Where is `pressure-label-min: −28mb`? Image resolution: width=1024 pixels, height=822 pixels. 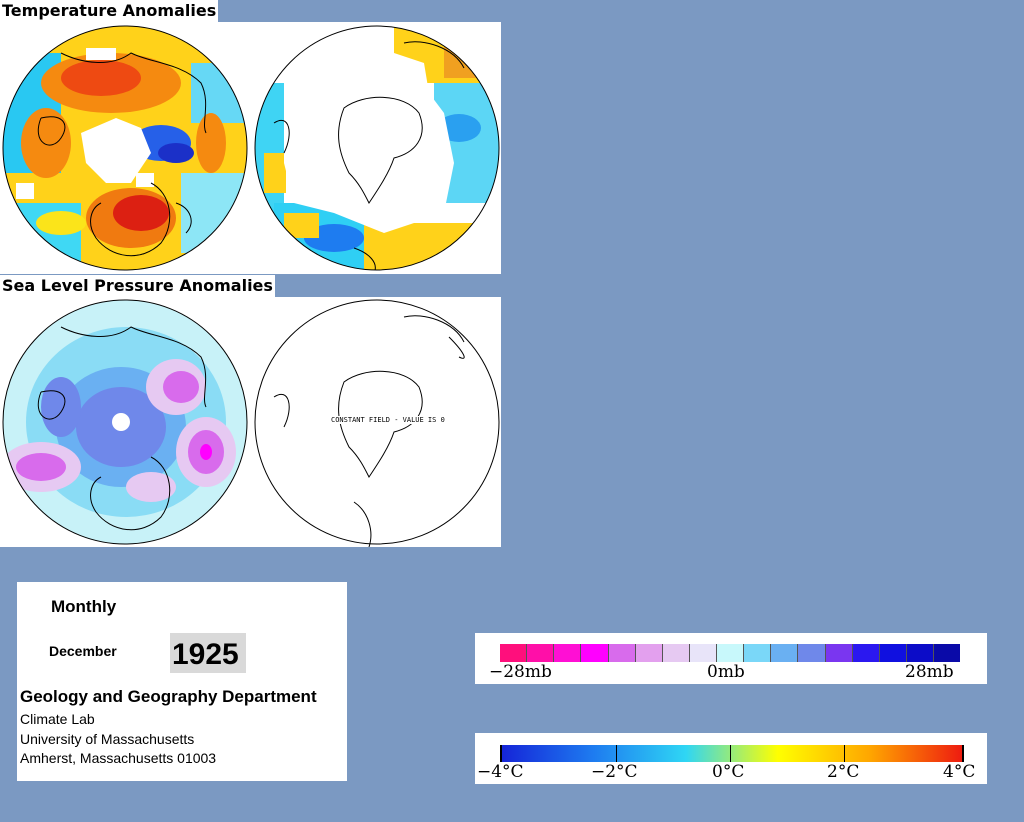
pressure-label-min: −28mb is located at coordinates (520, 672).